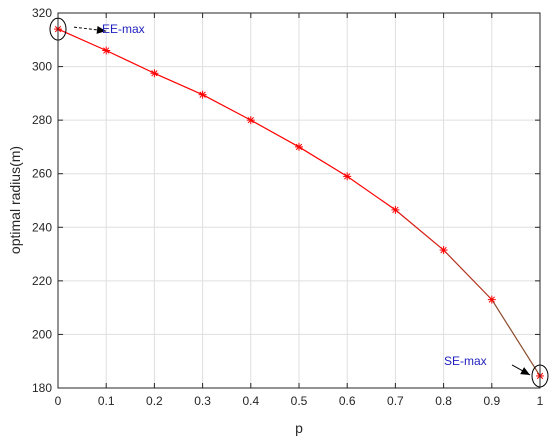 This screenshot has height=443, width=550. I want to click on annotation-label: EE-max, so click(123, 29).